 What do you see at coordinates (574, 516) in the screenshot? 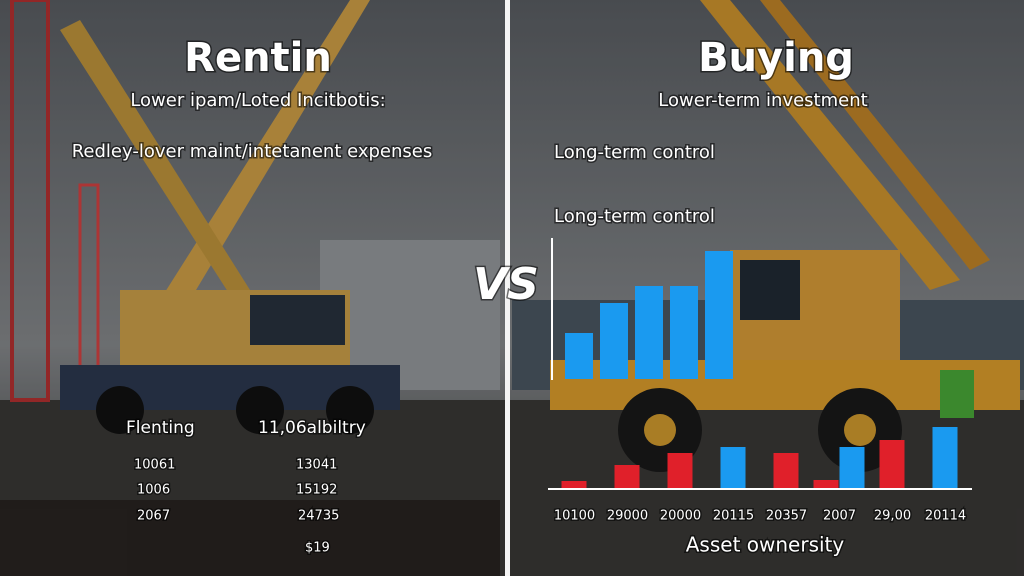
I see `x-tick-label: 10100` at bounding box center [574, 516].